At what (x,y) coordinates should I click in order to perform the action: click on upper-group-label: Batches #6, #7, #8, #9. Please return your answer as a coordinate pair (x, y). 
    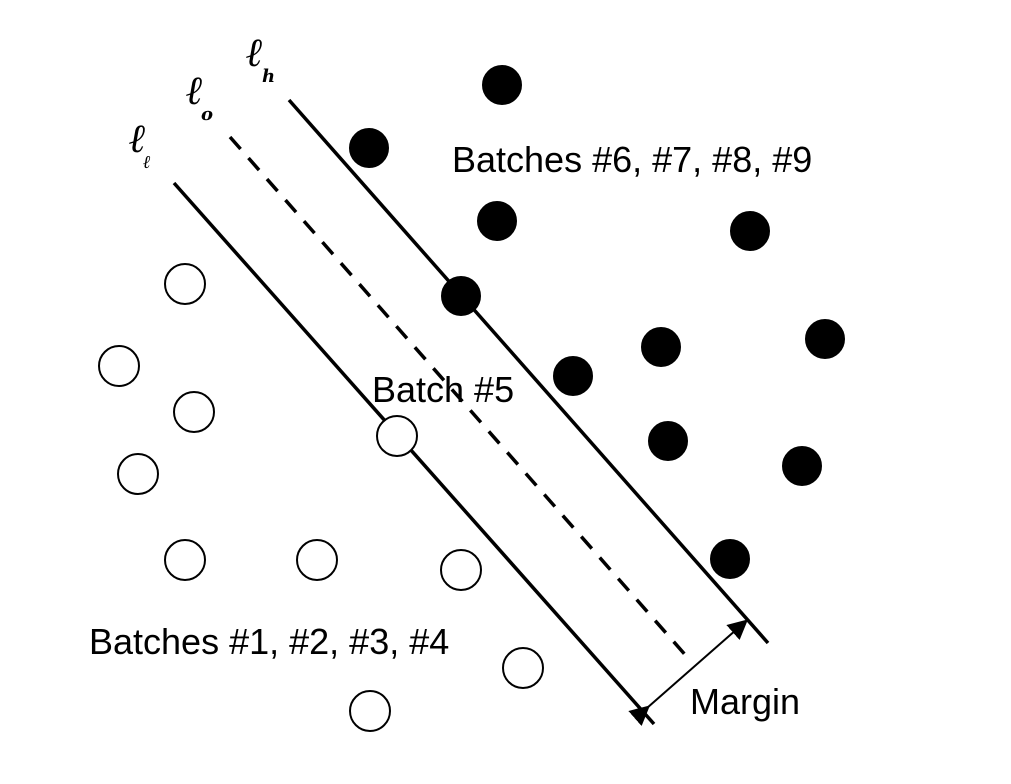
    Looking at the image, I should click on (632, 159).